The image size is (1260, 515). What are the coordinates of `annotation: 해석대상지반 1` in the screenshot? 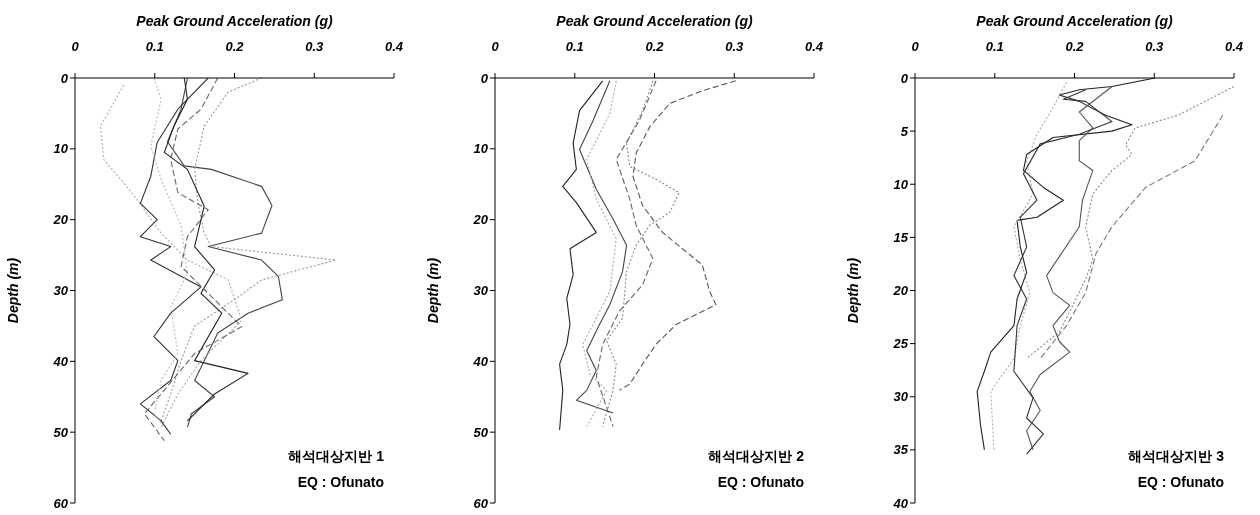 It's located at (336, 456).